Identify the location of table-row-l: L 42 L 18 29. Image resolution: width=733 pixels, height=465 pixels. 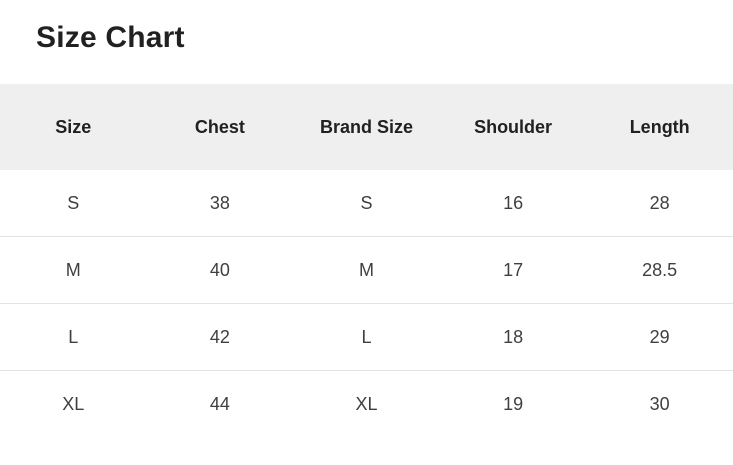
(366, 337).